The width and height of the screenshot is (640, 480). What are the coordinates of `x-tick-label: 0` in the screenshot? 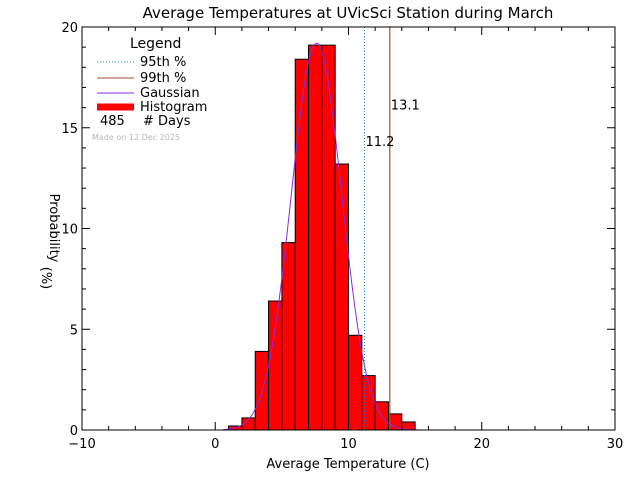 It's located at (215, 444).